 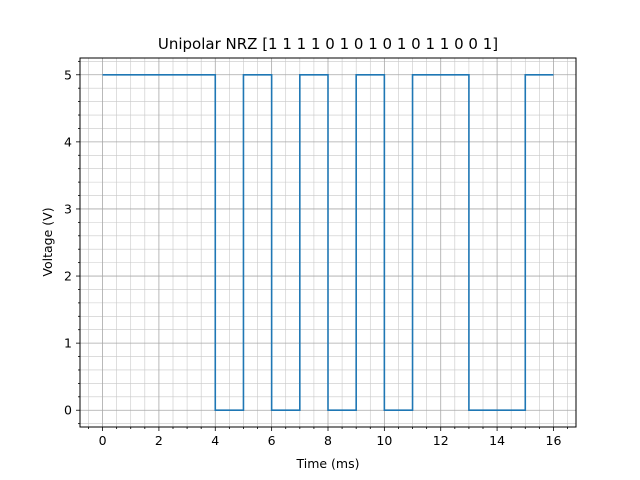 What do you see at coordinates (497, 440) in the screenshot?
I see `x-tick-label: 14` at bounding box center [497, 440].